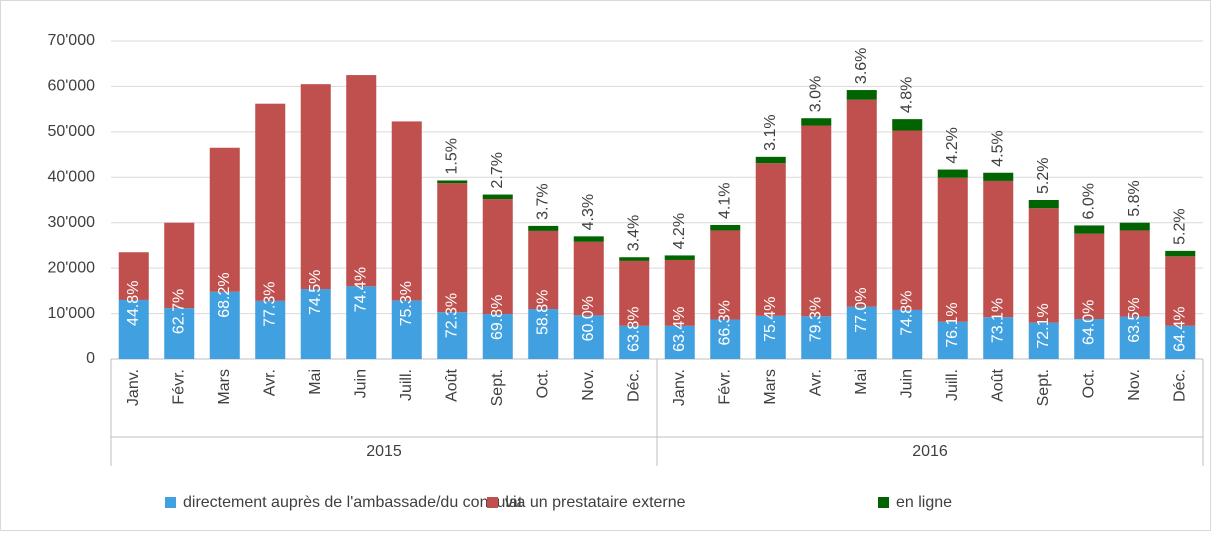  I want to click on x-tick-label: Mars, so click(770, 387).